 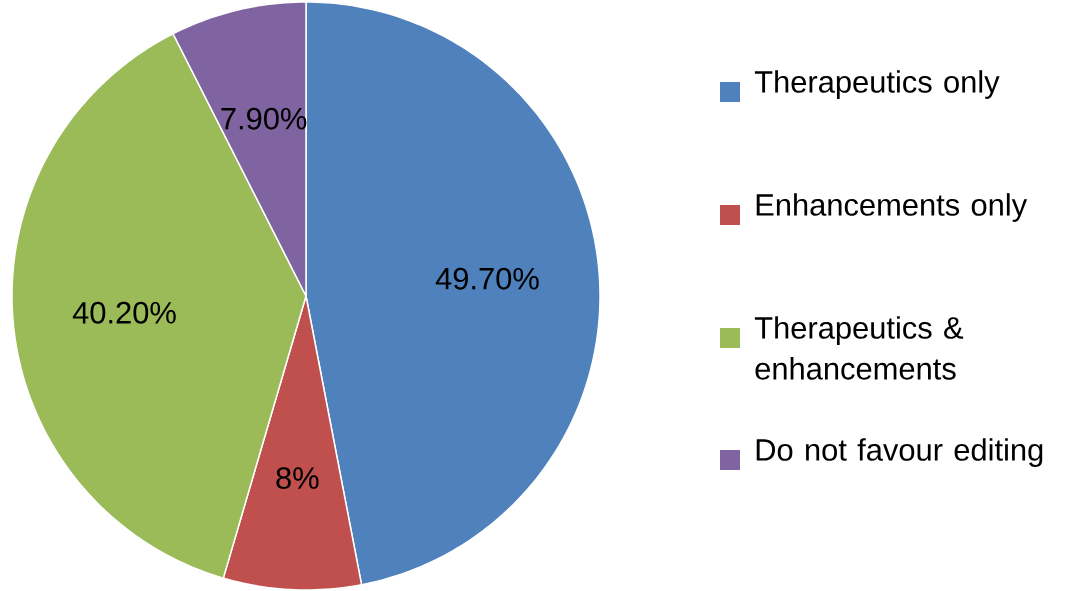 What do you see at coordinates (892, 207) in the screenshot?
I see `legend-label: Enhancements only` at bounding box center [892, 207].